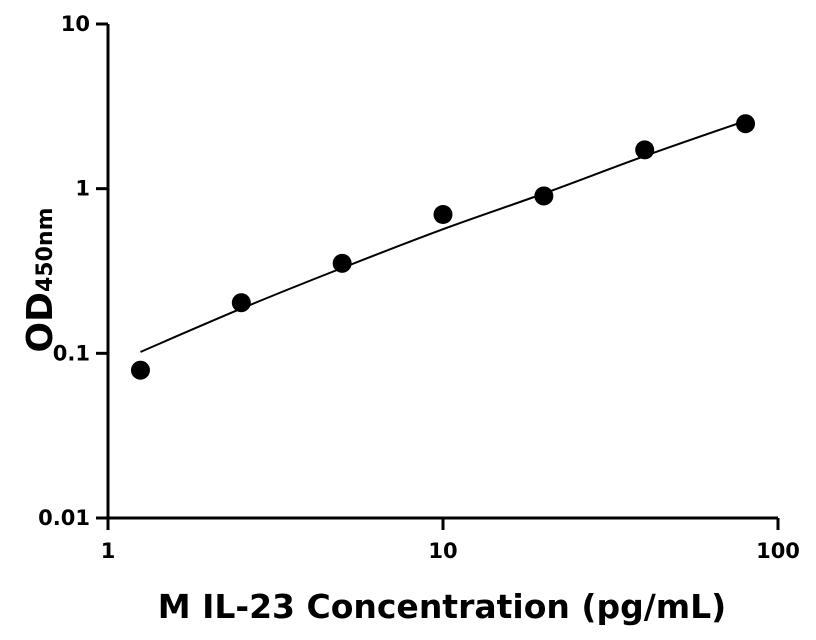 This screenshot has width=816, height=640. I want to click on y-axis-title-main: OD, so click(40, 322).